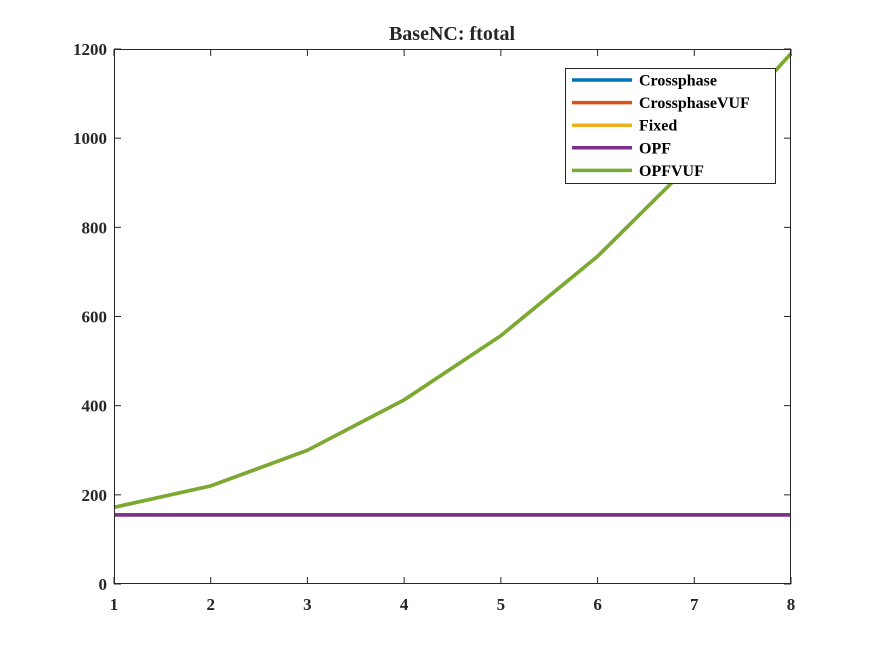 The width and height of the screenshot is (875, 656). What do you see at coordinates (210, 604) in the screenshot?
I see `x-tick-label-1: 2` at bounding box center [210, 604].